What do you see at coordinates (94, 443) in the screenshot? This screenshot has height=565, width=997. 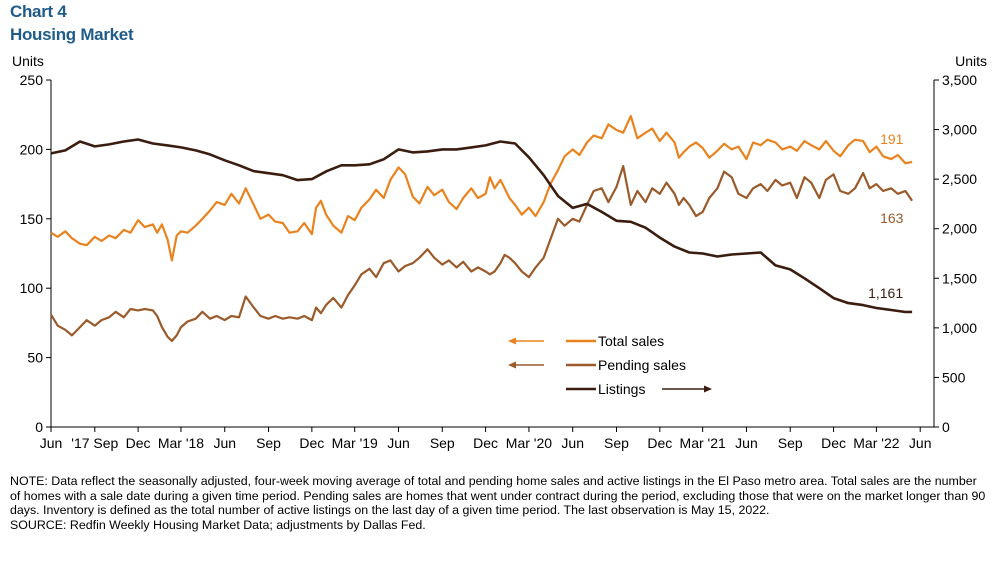 I see `x-tick-label: '17 Sep` at bounding box center [94, 443].